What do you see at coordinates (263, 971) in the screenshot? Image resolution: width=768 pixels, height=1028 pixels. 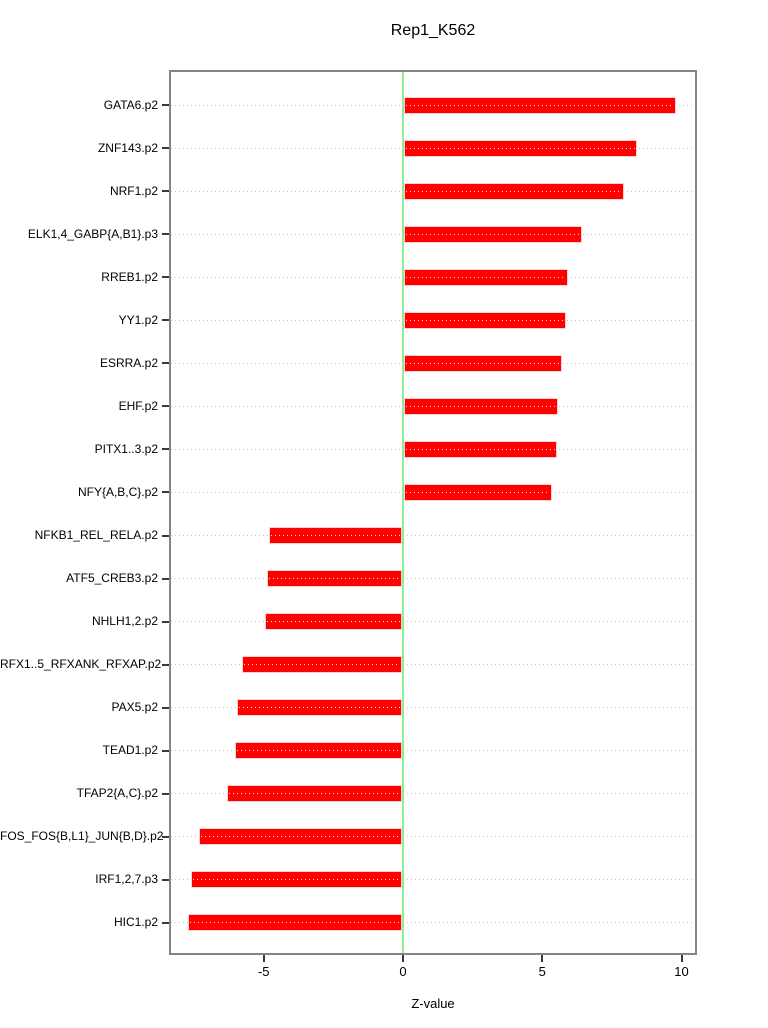 I see `x-tick-label: -5` at bounding box center [263, 971].